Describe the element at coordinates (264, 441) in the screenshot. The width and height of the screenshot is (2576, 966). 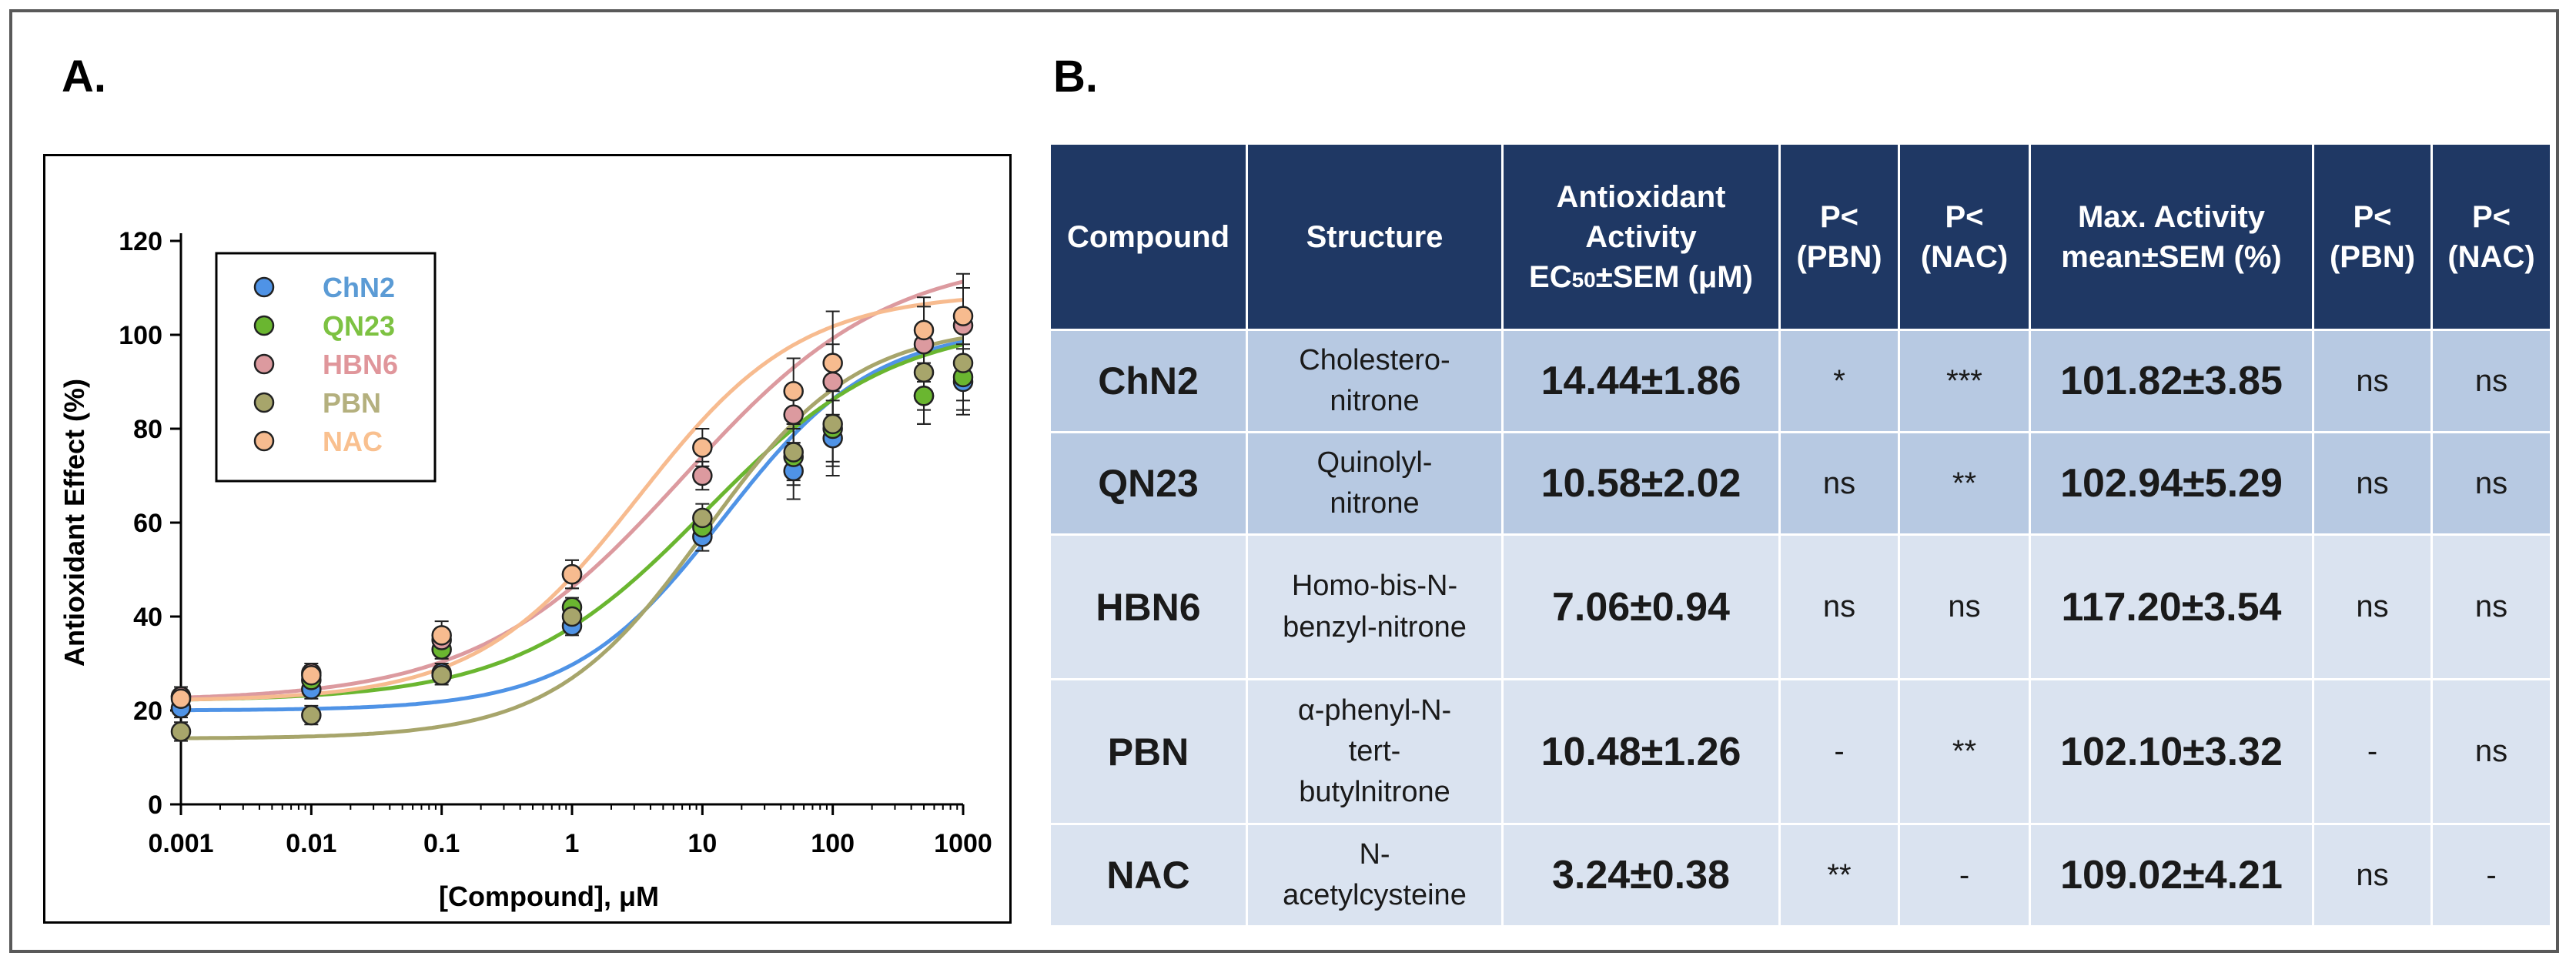
I see `legend-marker-nac` at that location.